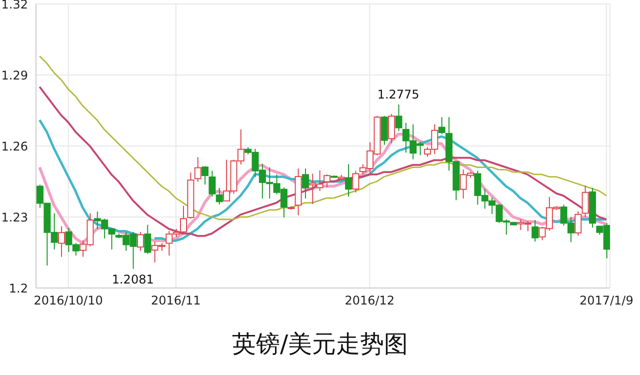 Image resolution: width=640 pixels, height=375 pixels. I want to click on x-tick-label: 2017/1/9, so click(606, 301).